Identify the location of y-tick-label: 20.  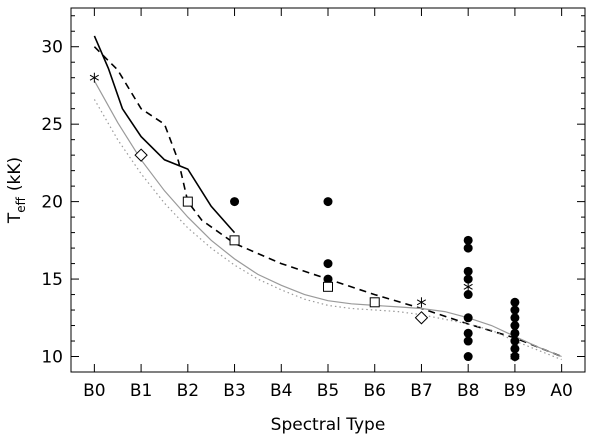
(52, 203).